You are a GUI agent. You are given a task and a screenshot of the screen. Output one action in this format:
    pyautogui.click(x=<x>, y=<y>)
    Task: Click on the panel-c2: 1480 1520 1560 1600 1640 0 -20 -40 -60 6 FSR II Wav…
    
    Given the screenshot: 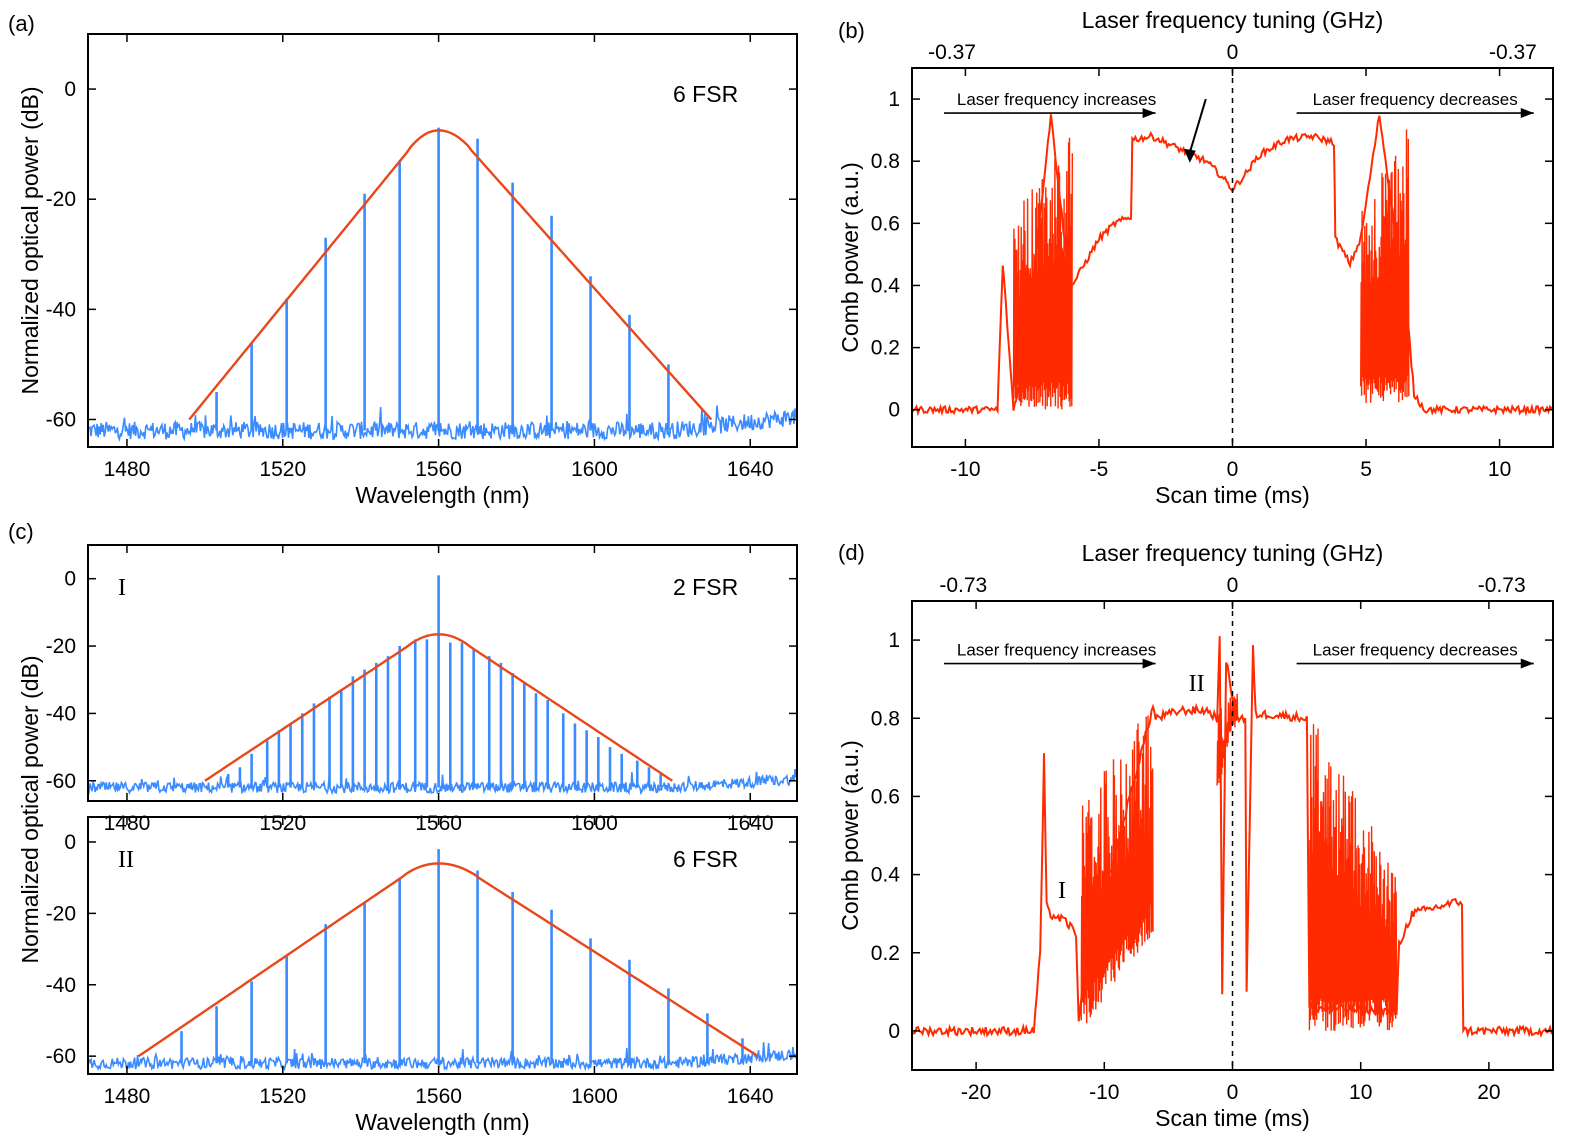 What is the action you would take?
    pyautogui.click(x=422, y=975)
    